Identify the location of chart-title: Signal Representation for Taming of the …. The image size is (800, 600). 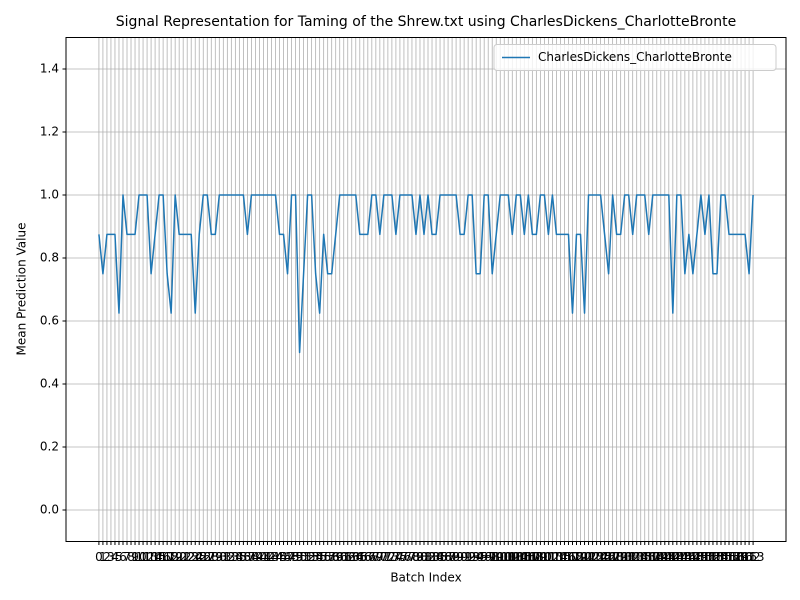
(426, 22).